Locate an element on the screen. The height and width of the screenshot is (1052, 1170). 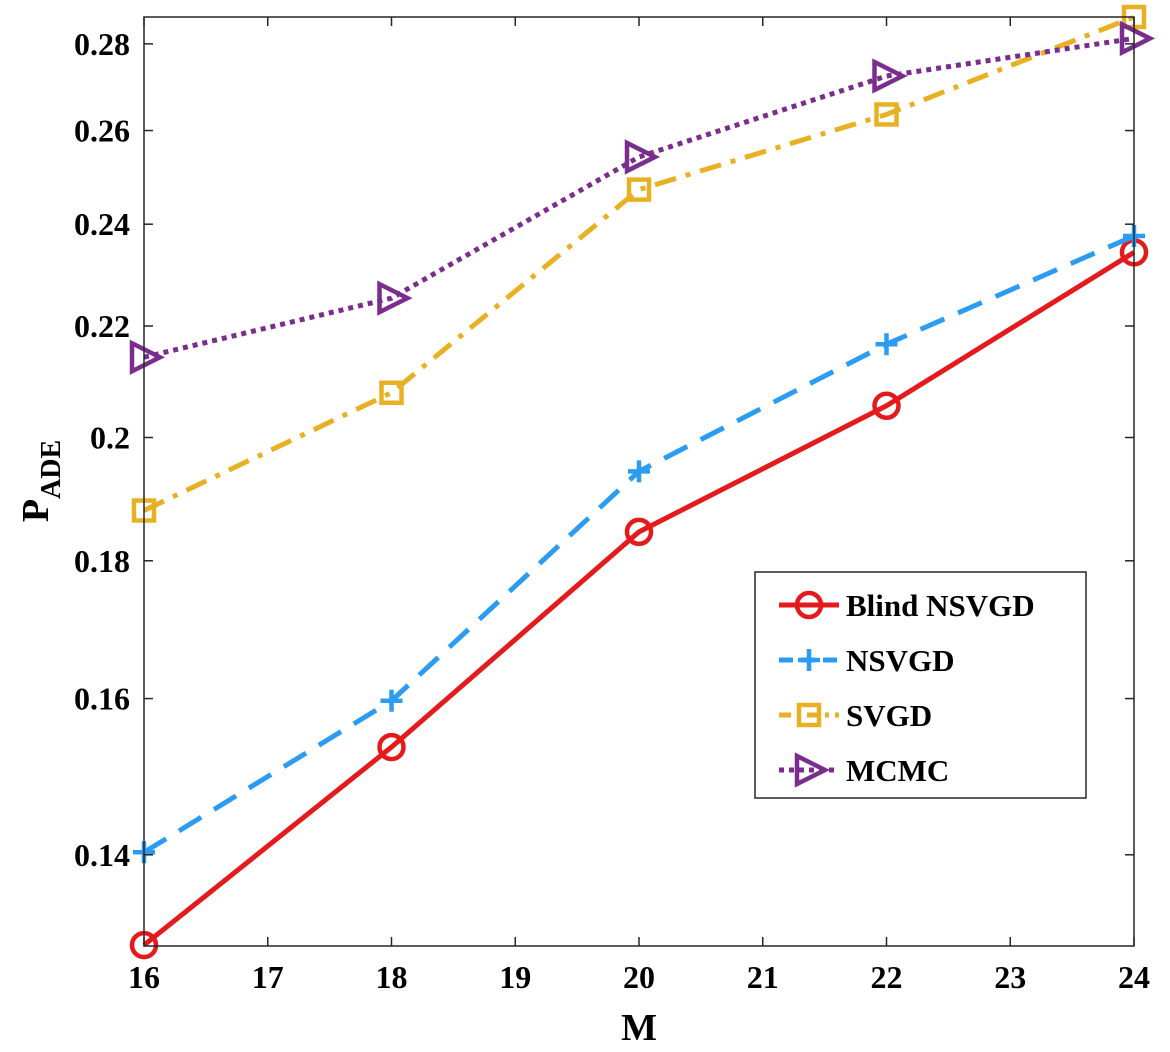
x-axis-title-group: M is located at coordinates (639, 1028).